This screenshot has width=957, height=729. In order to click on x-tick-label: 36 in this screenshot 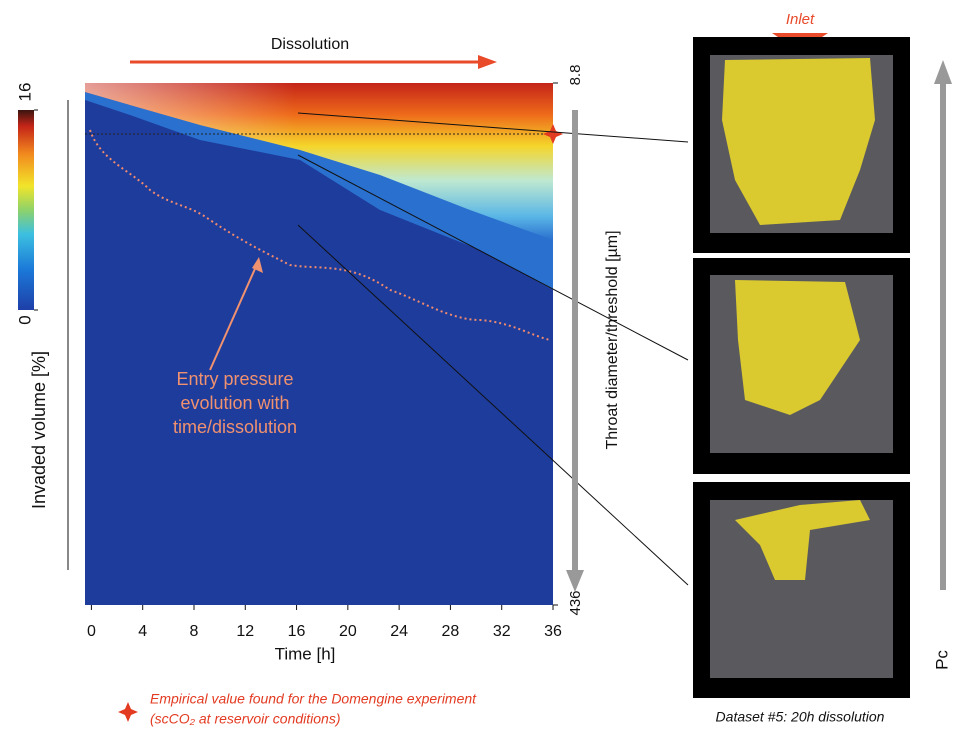, I will do `click(553, 631)`.